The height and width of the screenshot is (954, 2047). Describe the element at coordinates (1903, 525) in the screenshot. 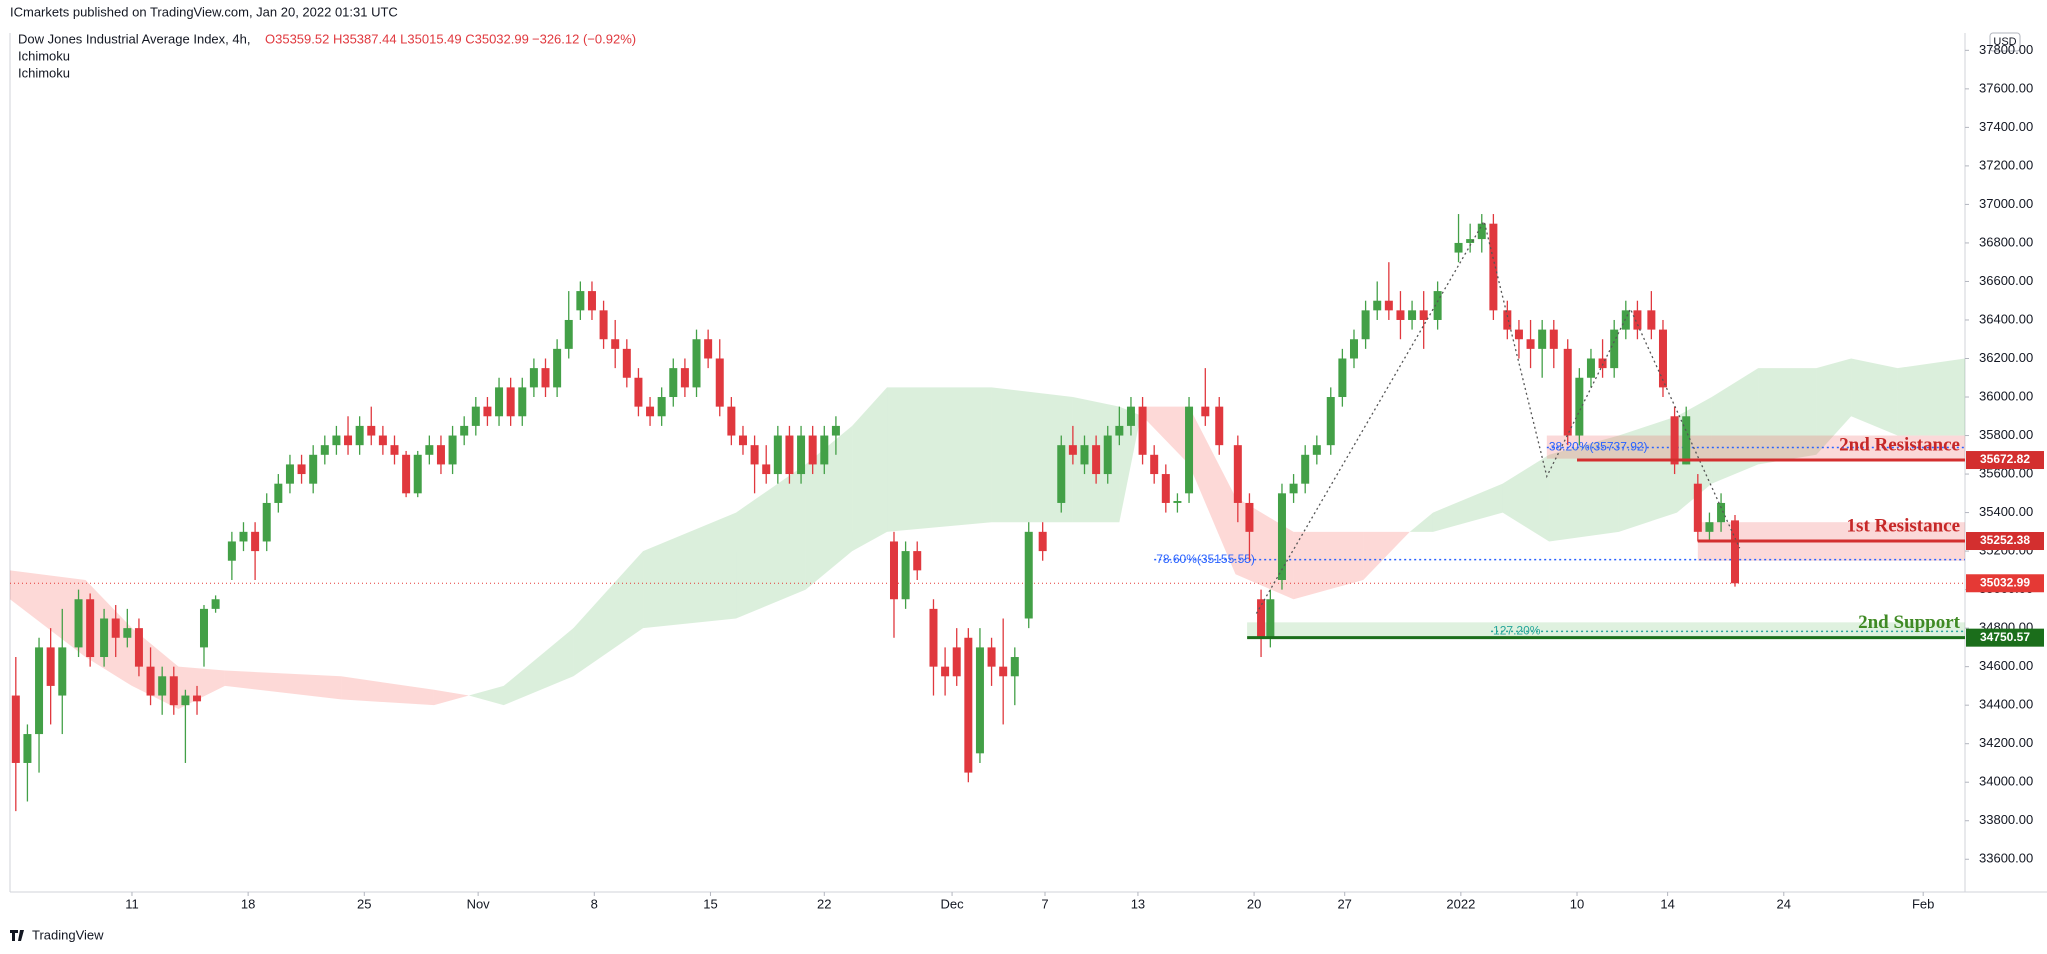

I see `level-annotation: 1st Resistance` at that location.